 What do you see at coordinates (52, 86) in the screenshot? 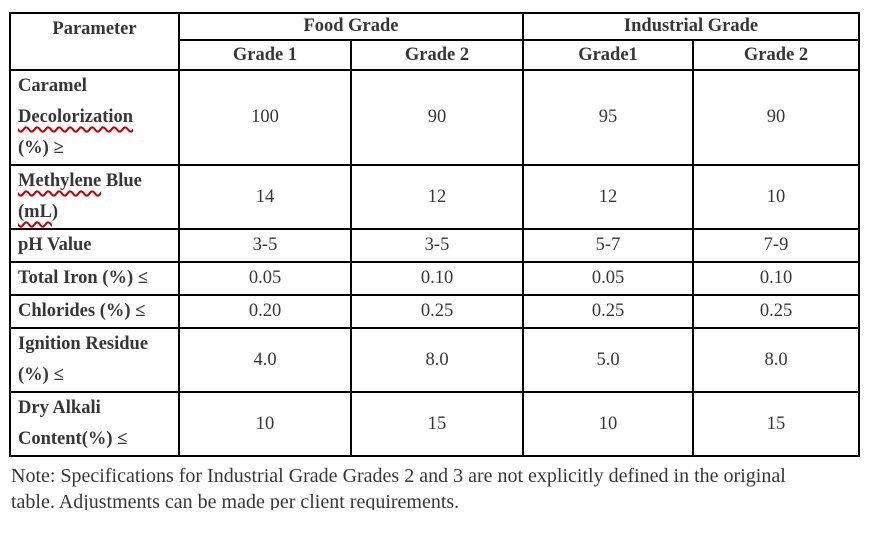
I see `parameter-line: Caramel` at bounding box center [52, 86].